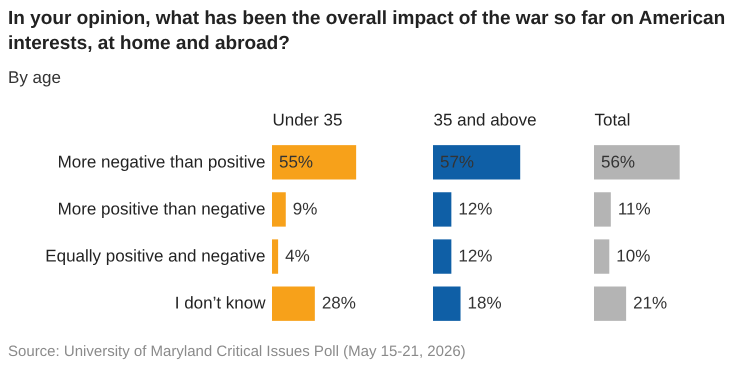  What do you see at coordinates (612, 120) in the screenshot?
I see `x-axis-title: Total` at bounding box center [612, 120].